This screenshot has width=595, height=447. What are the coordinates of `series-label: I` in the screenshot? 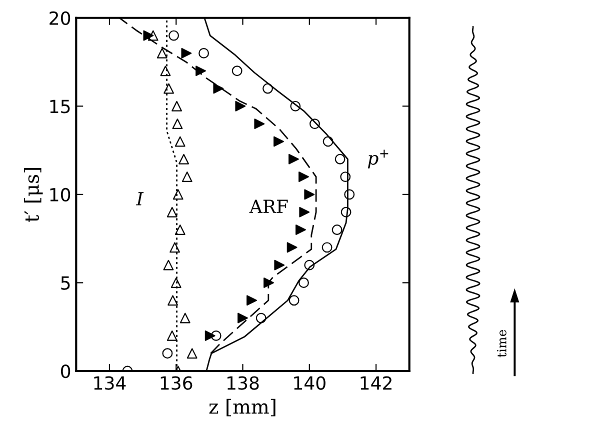 It's located at (140, 199).